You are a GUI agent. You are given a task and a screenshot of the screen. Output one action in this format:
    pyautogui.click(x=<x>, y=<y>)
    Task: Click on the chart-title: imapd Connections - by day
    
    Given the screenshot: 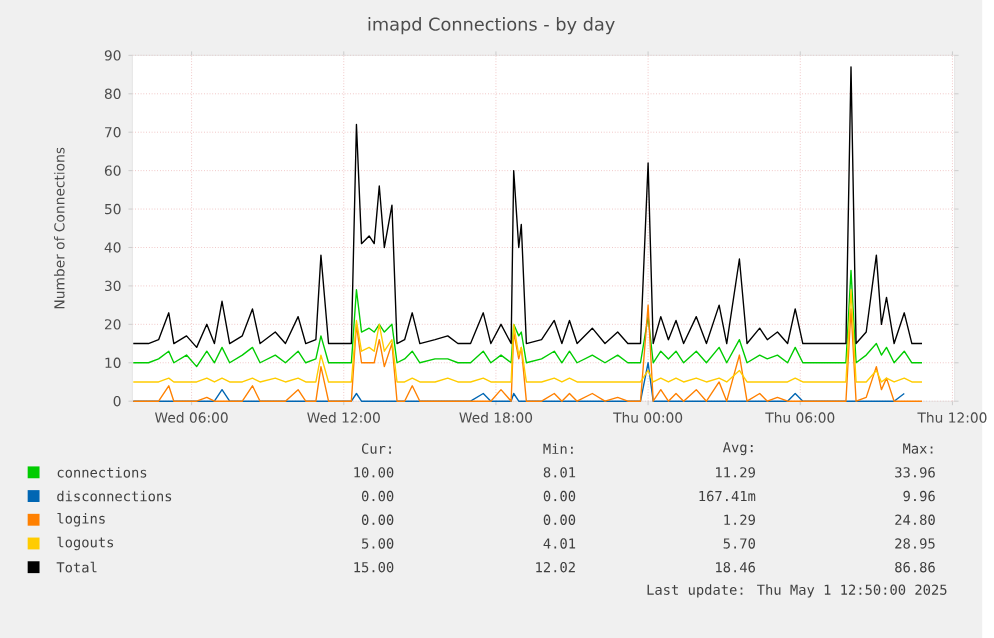 What is the action you would take?
    pyautogui.click(x=491, y=25)
    